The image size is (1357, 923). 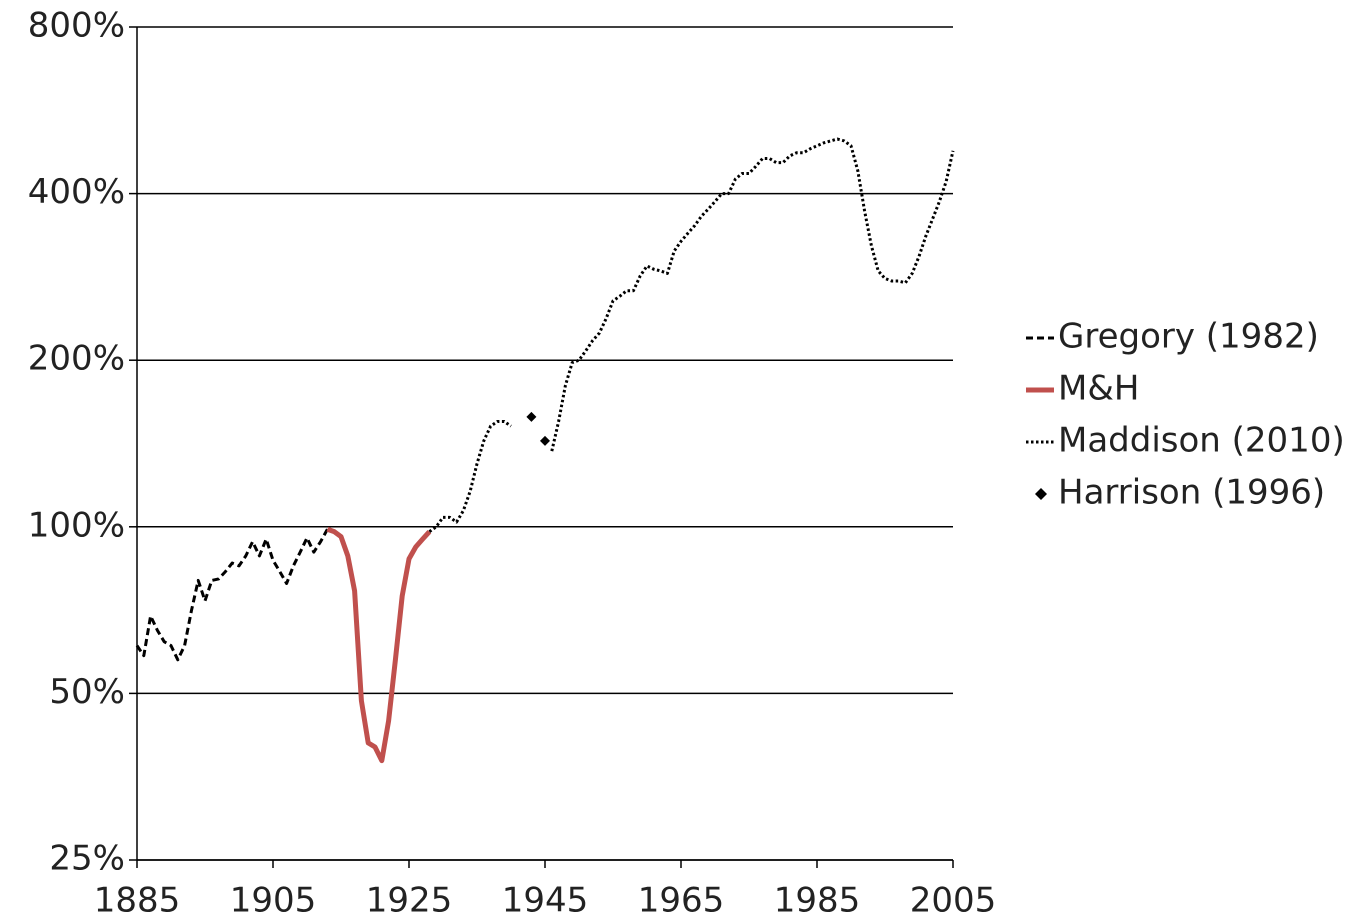 What do you see at coordinates (273, 901) in the screenshot?
I see `x-tick-label: 1905` at bounding box center [273, 901].